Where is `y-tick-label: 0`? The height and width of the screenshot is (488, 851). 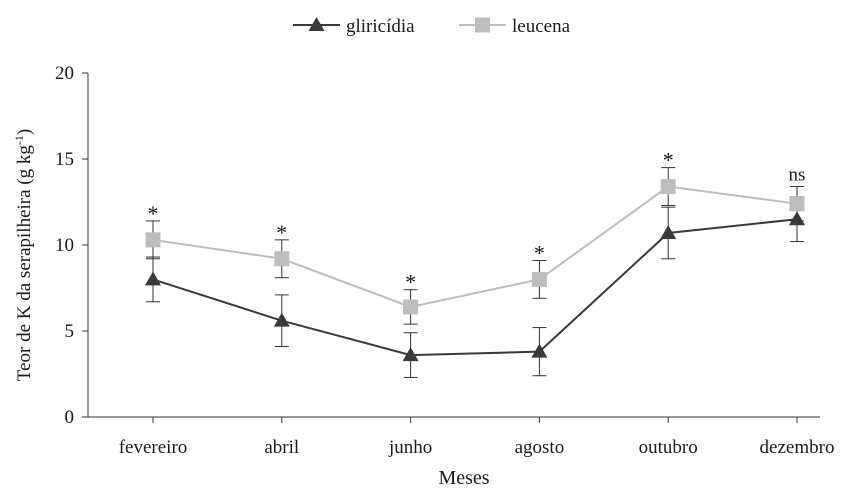 y-tick-label: 0 is located at coordinates (70, 417).